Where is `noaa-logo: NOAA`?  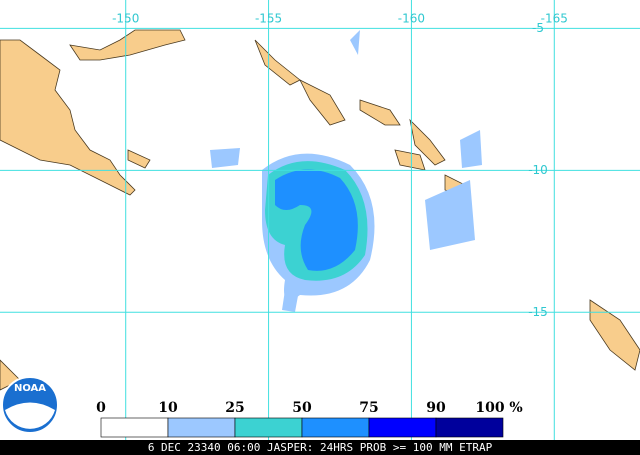
noaa-logo: NOAA is located at coordinates (30, 405).